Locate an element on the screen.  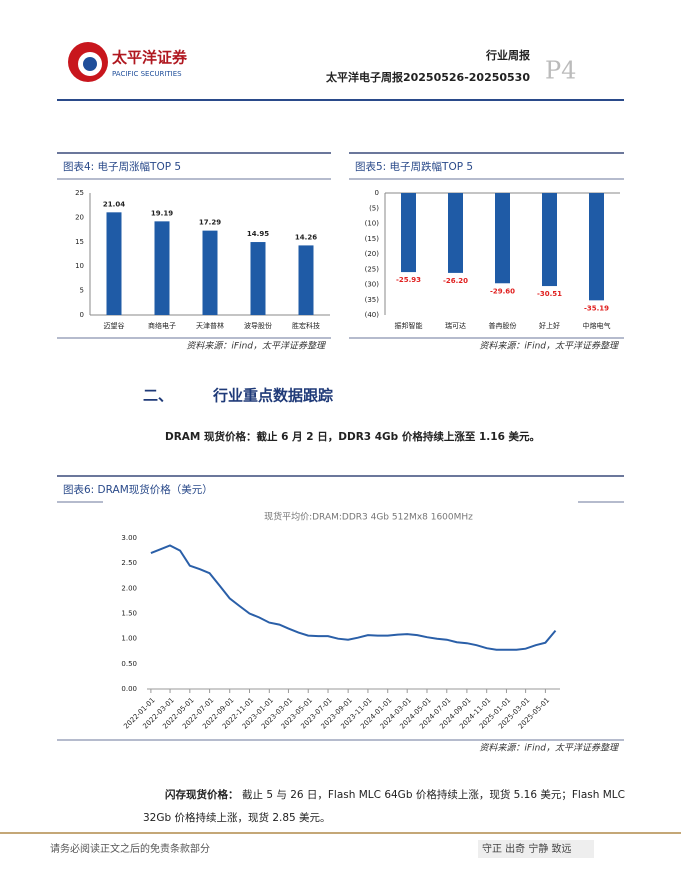
x-tick-label: 迈望谷 is located at coordinates (114, 325).